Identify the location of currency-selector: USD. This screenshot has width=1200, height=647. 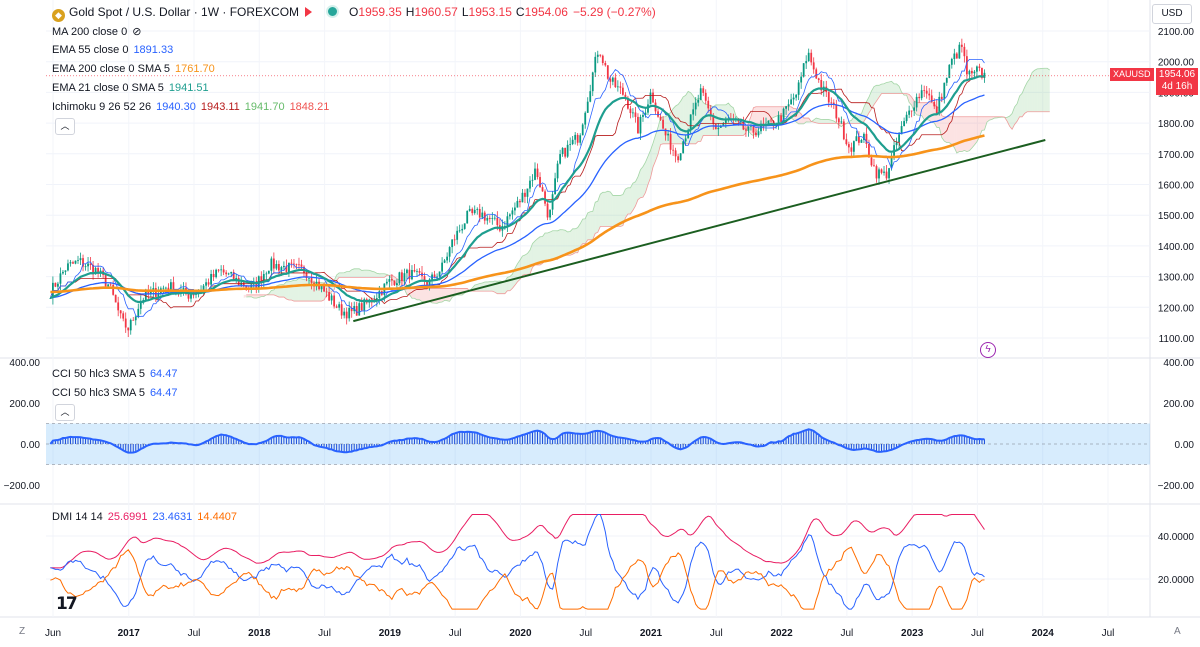
(1172, 14).